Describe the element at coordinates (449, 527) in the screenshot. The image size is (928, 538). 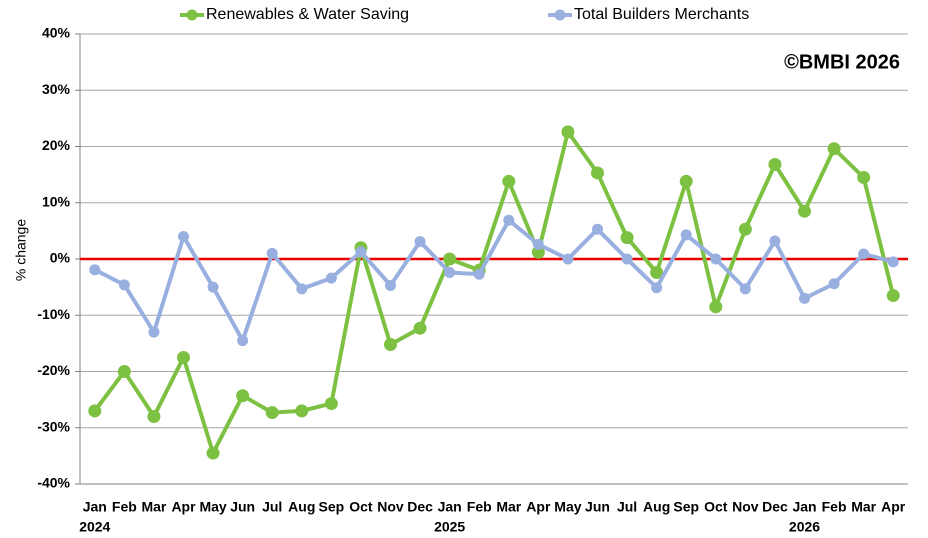
I see `year-label: 2025` at that location.